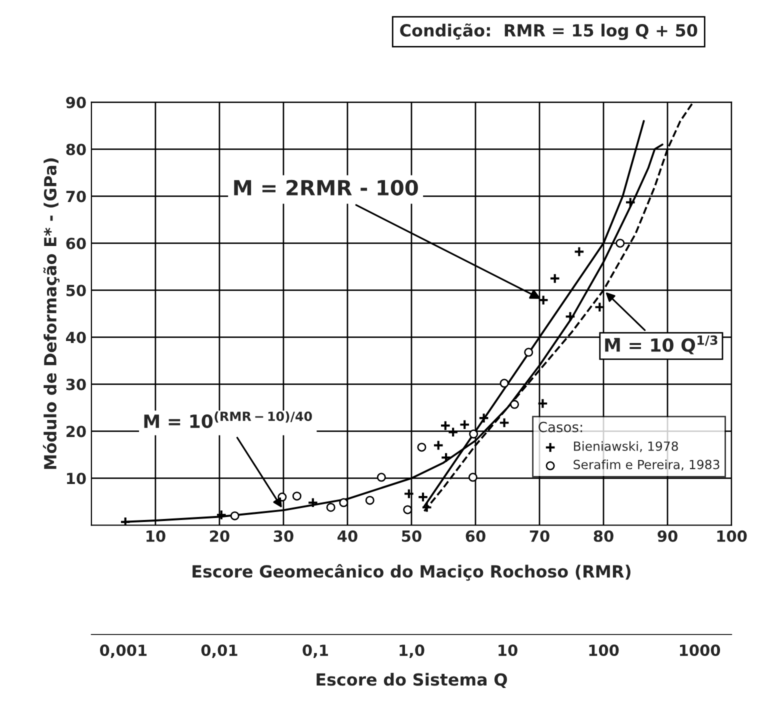 The height and width of the screenshot is (705, 762). I want to click on x-tick-label: 50, so click(412, 536).